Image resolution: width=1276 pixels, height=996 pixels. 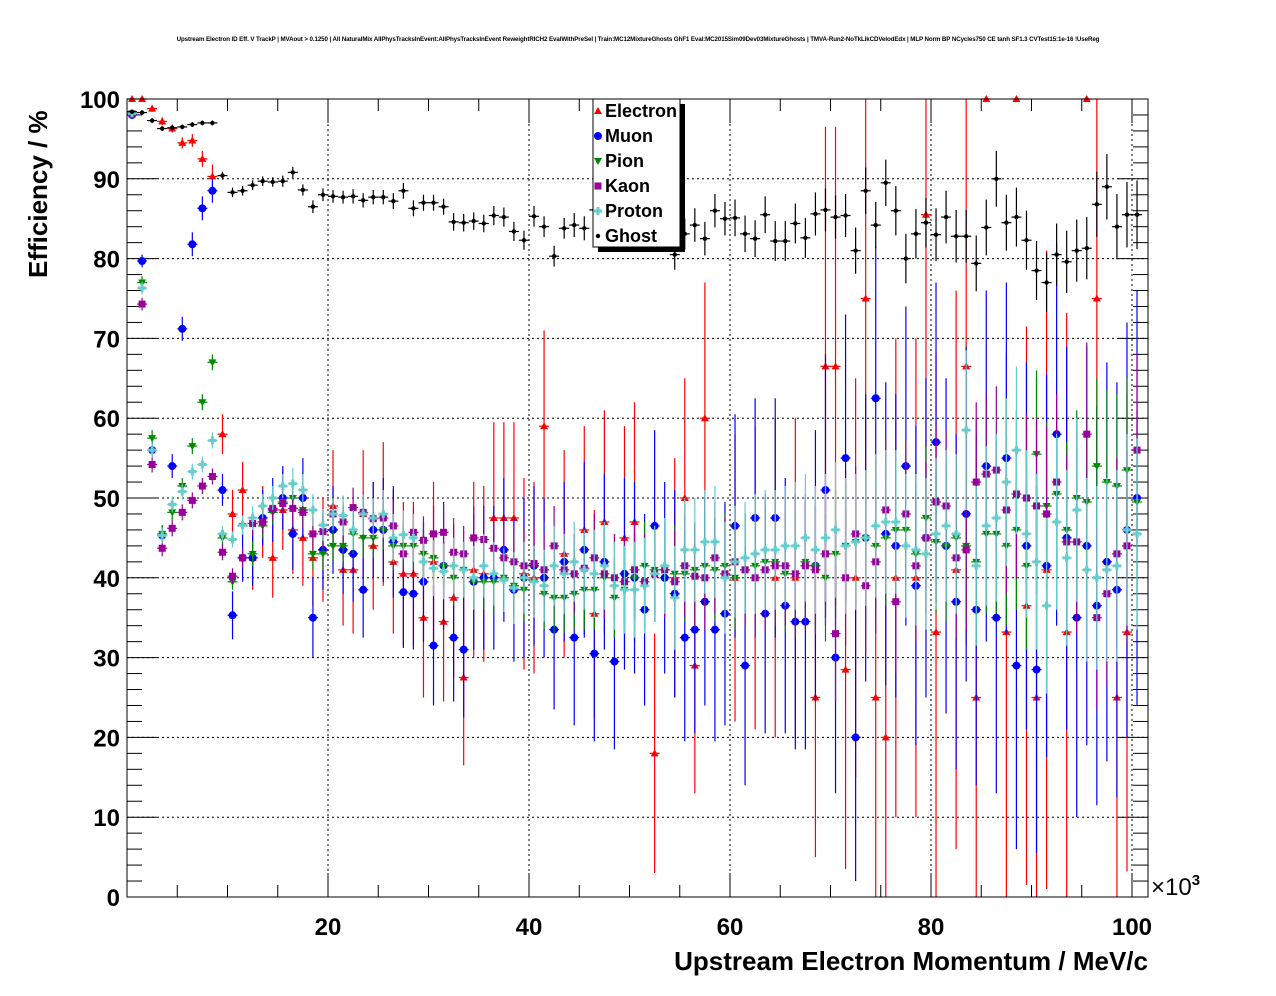 What do you see at coordinates (623, 136) in the screenshot?
I see `legend-entry-muon: Muon` at bounding box center [623, 136].